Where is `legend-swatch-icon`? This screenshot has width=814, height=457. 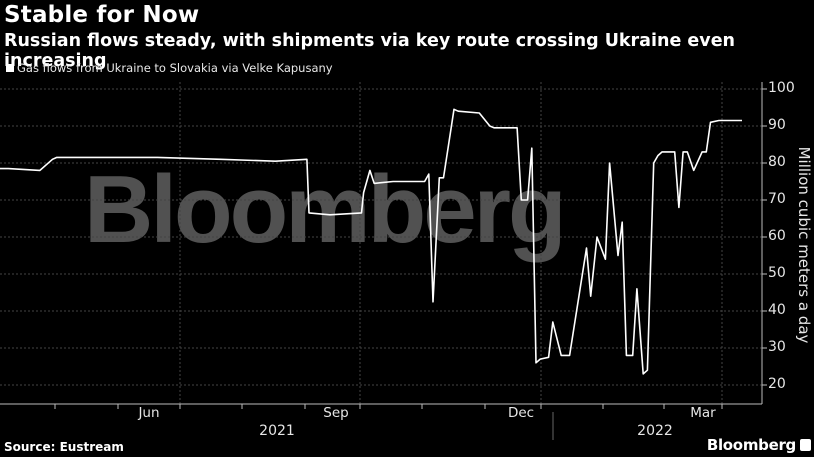
legend-swatch-icon is located at coordinates (10, 68).